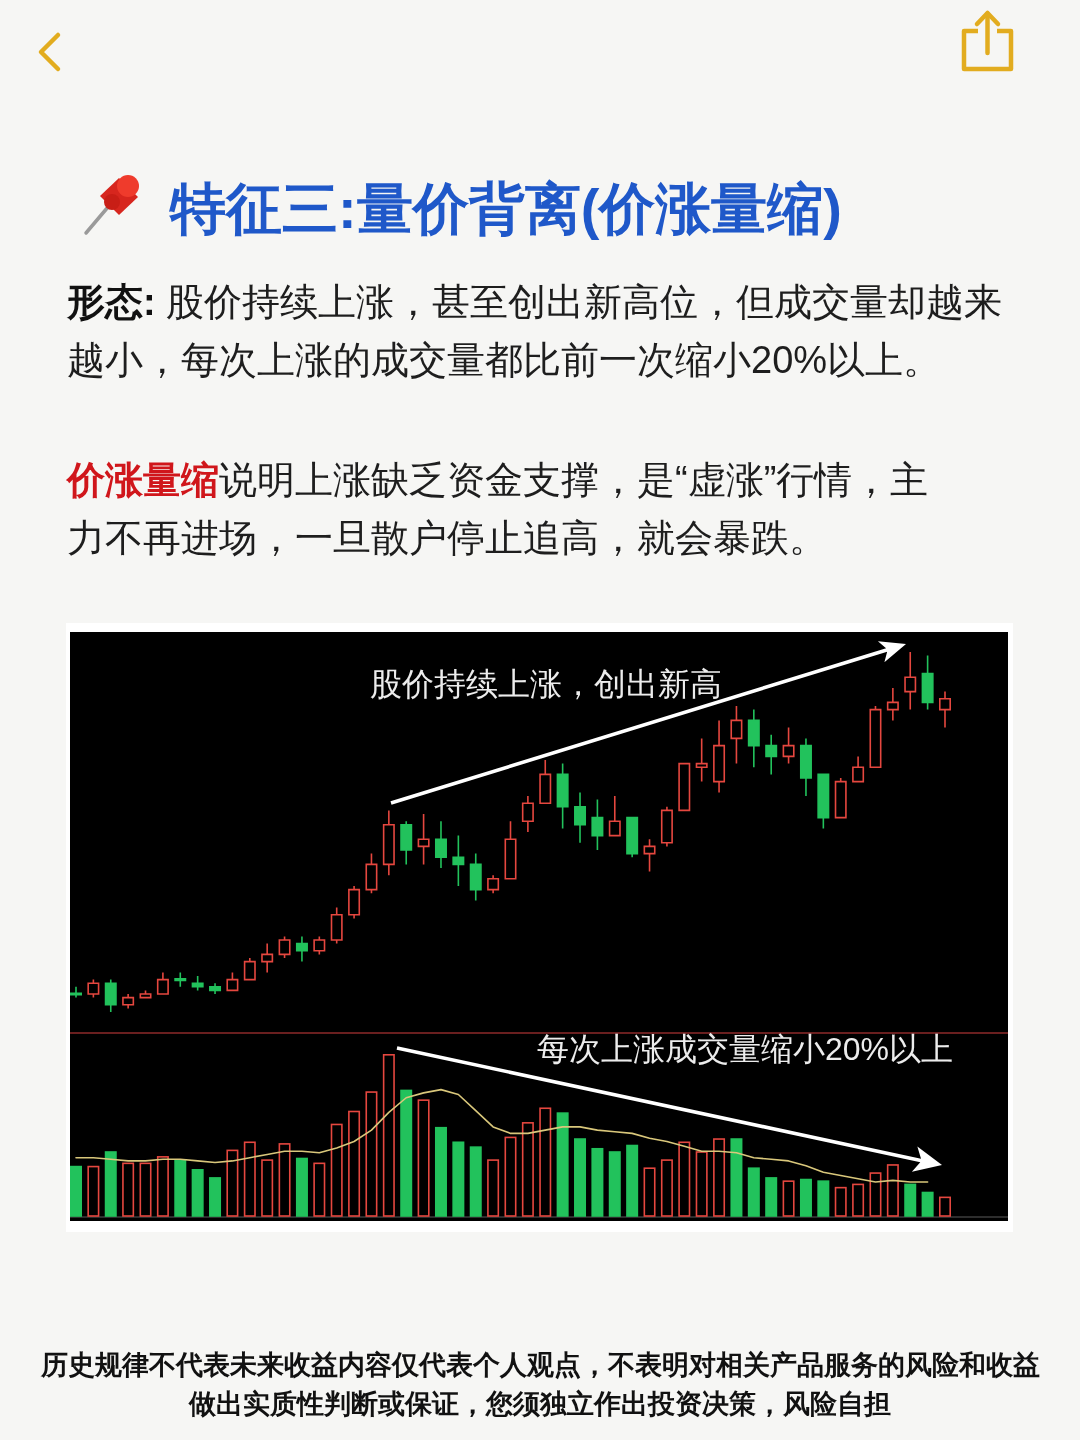  I want to click on annotation: 股价持续上涨，创出新高, so click(546, 684).